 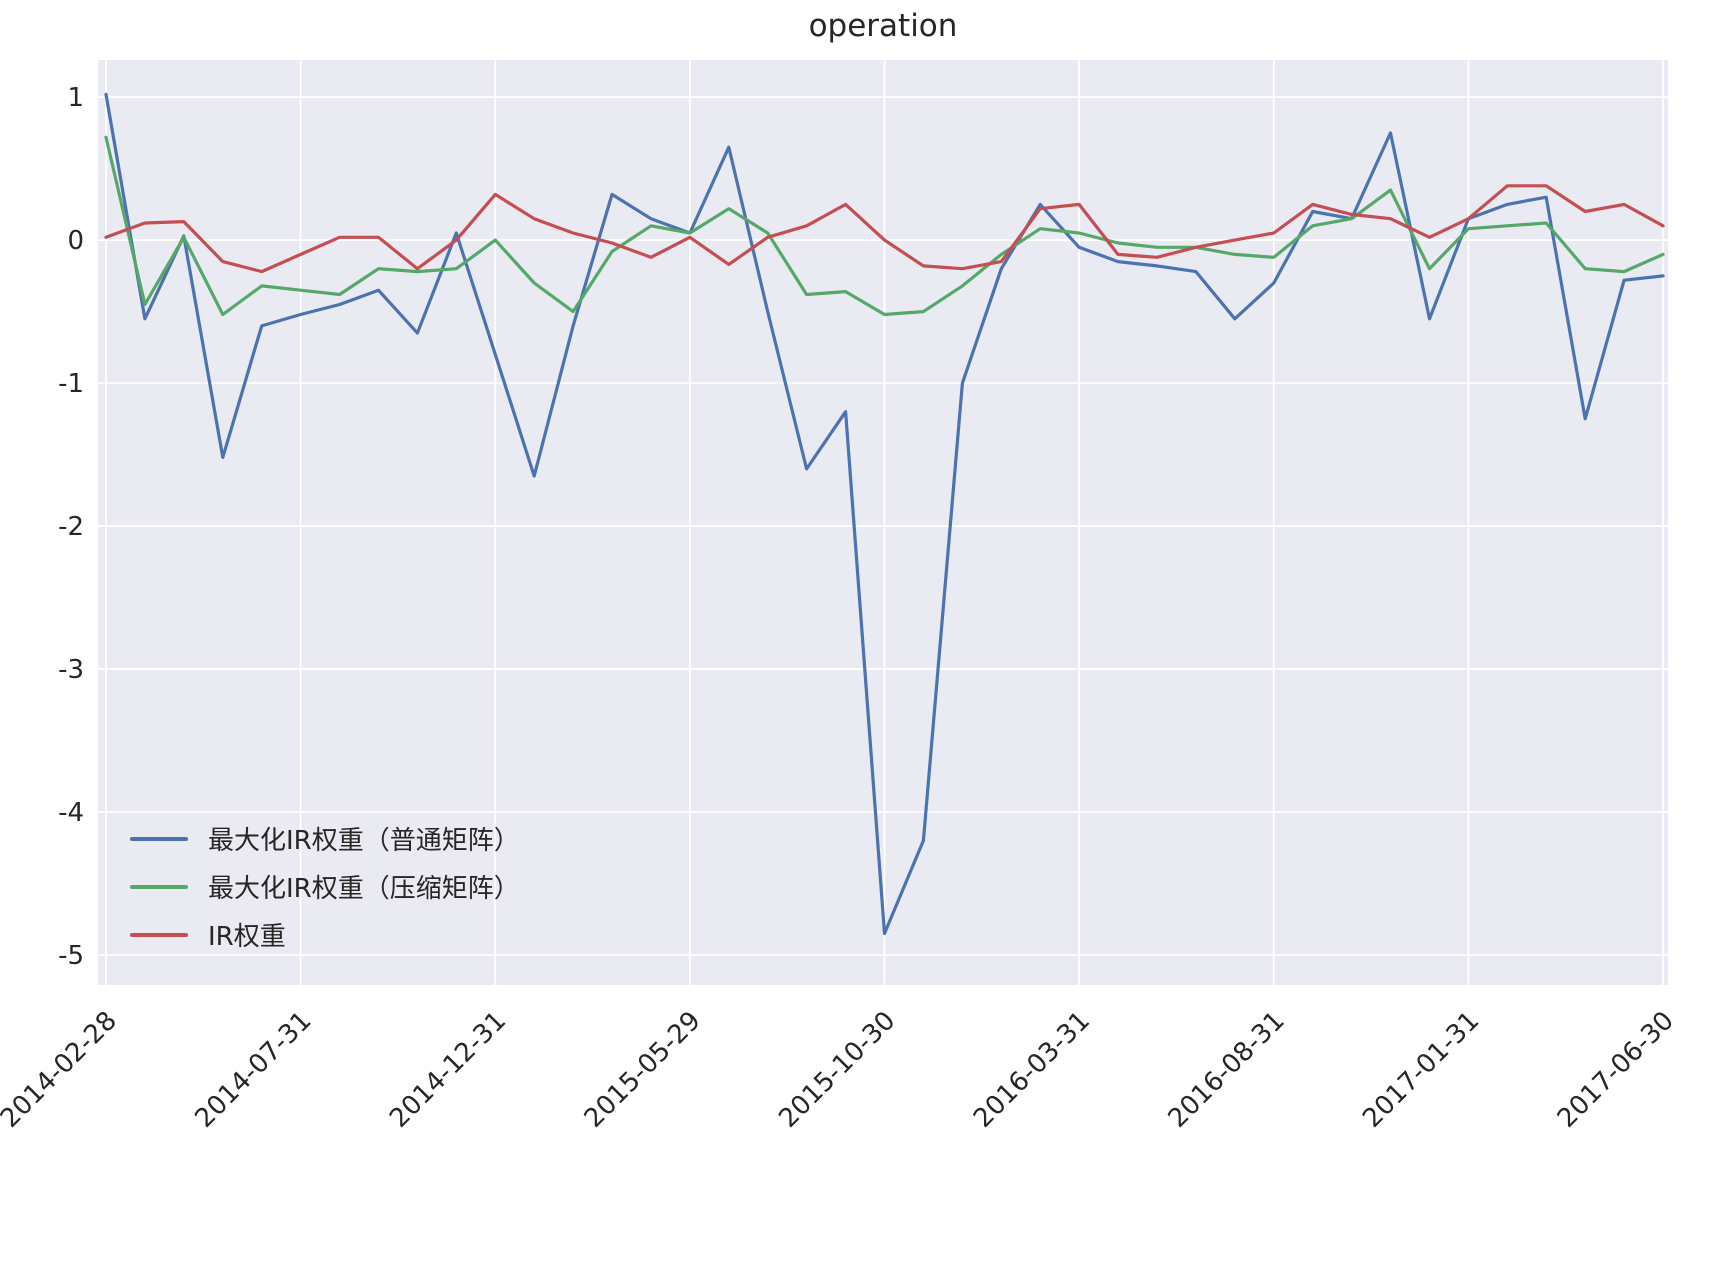 What do you see at coordinates (71, 527) in the screenshot?
I see `y-tick-label: -2` at bounding box center [71, 527].